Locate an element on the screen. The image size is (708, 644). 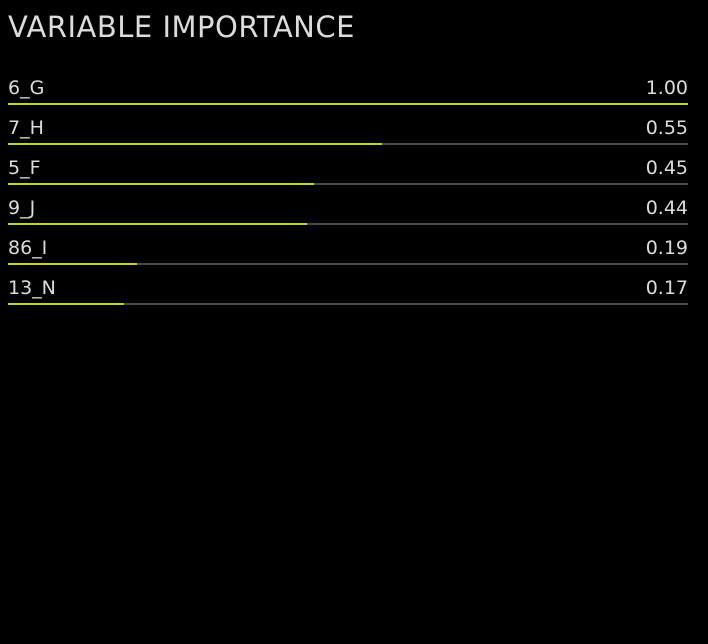
importance-row: 6_G 1.00 is located at coordinates (348, 92).